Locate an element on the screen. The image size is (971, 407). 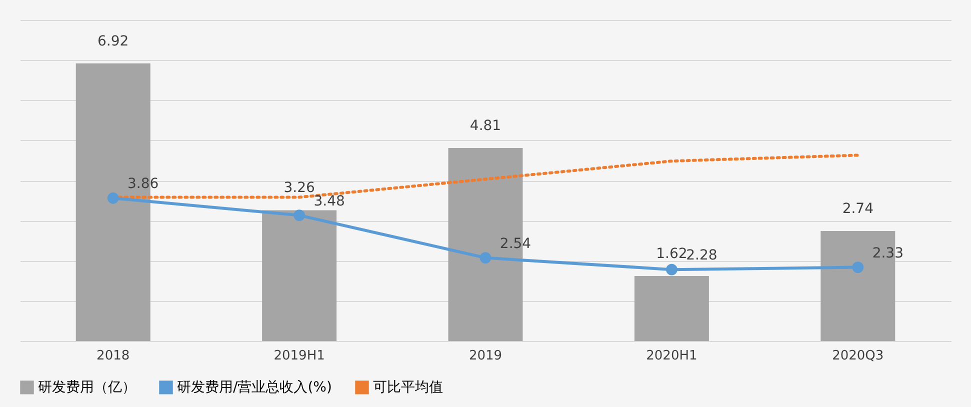
legend-label: 研发费用/营业总收入(%) is located at coordinates (254, 387).